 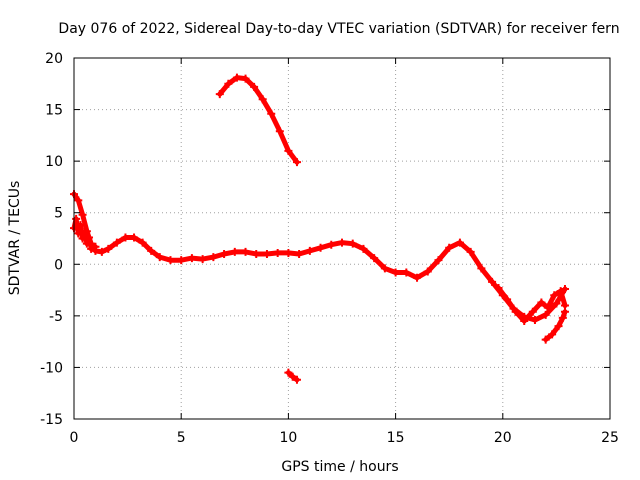 I want to click on y-tick-label: -5, so click(x=56, y=317).